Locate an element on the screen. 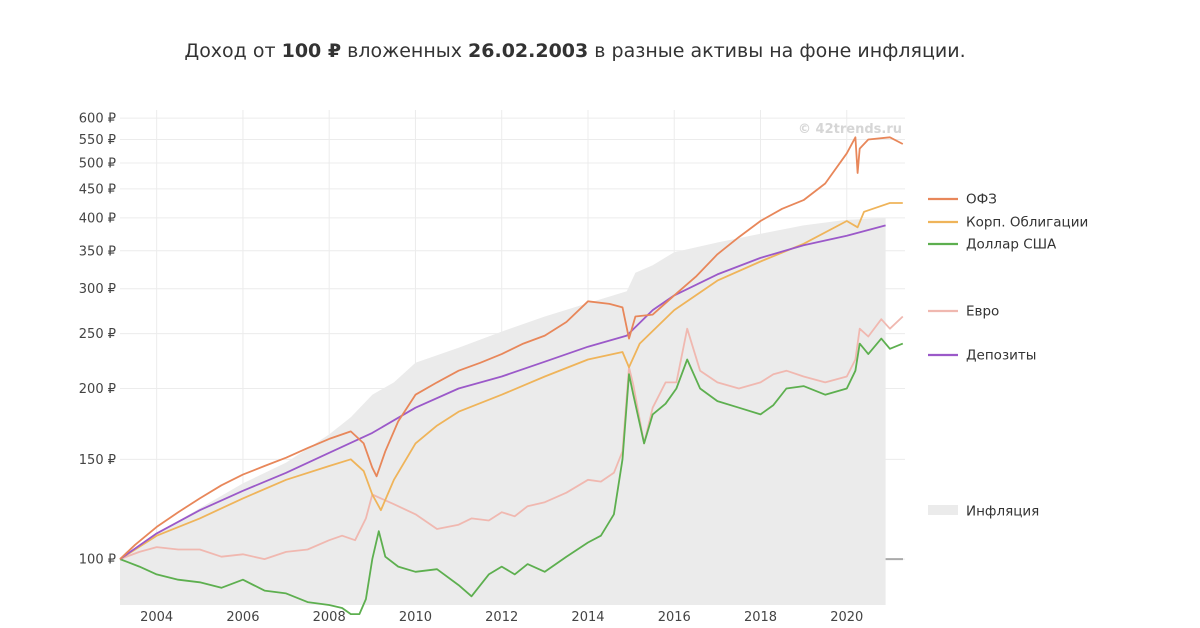  legend-label: Инфляция is located at coordinates (1002, 512).